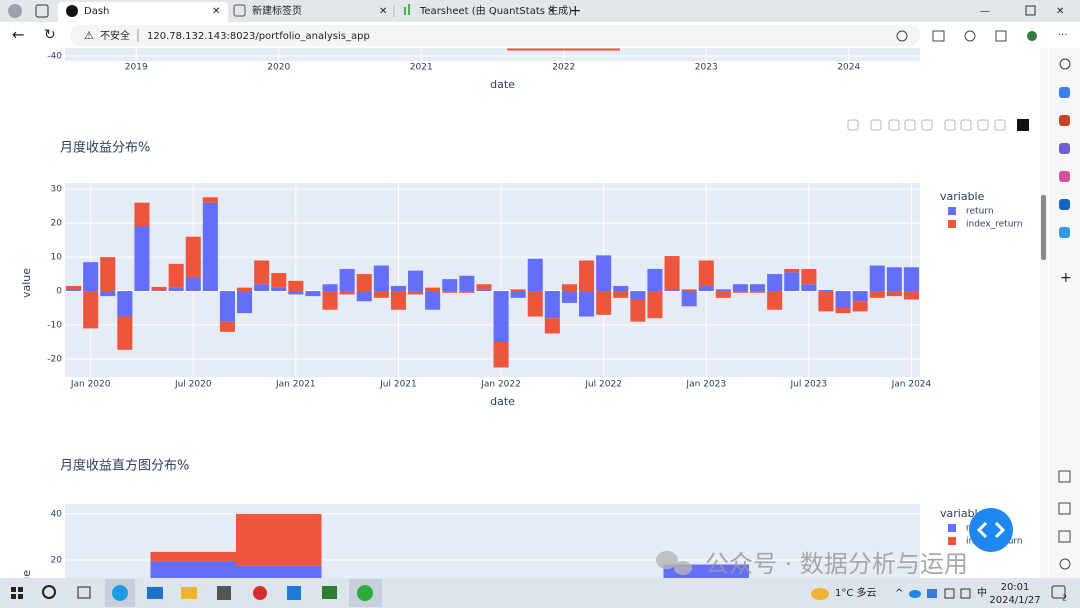 Image resolution: width=1080 pixels, height=608 pixels. I want to click on tab-actions, so click(42, 11).